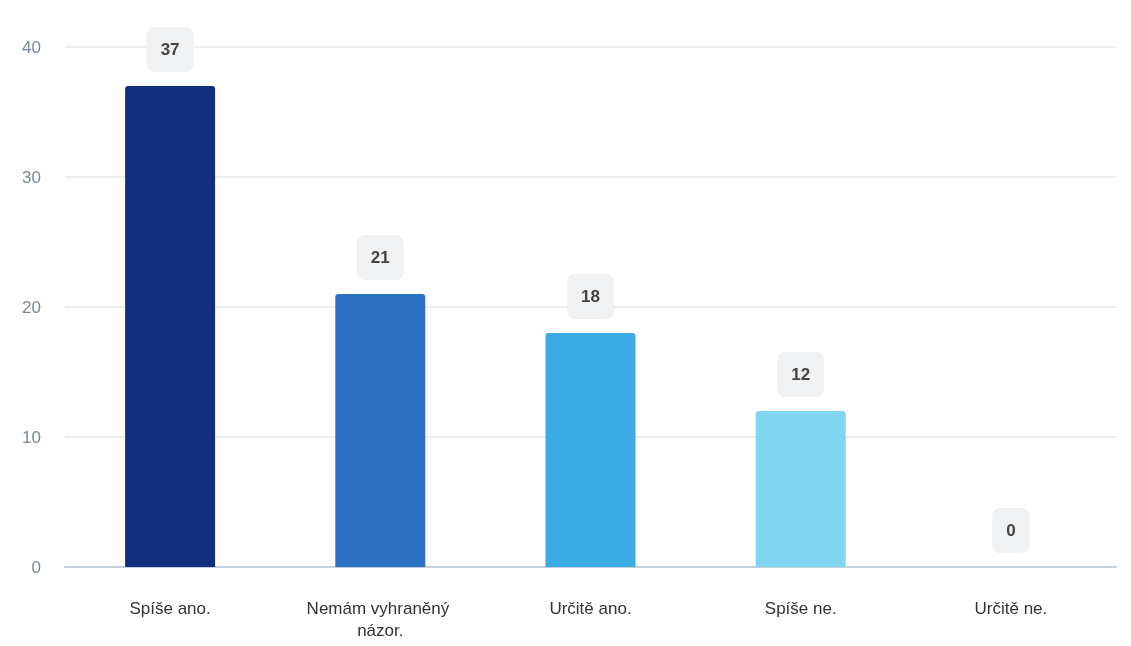 The height and width of the screenshot is (646, 1131). What do you see at coordinates (1011, 608) in the screenshot?
I see `x-tick-label: Určitě ne.` at bounding box center [1011, 608].